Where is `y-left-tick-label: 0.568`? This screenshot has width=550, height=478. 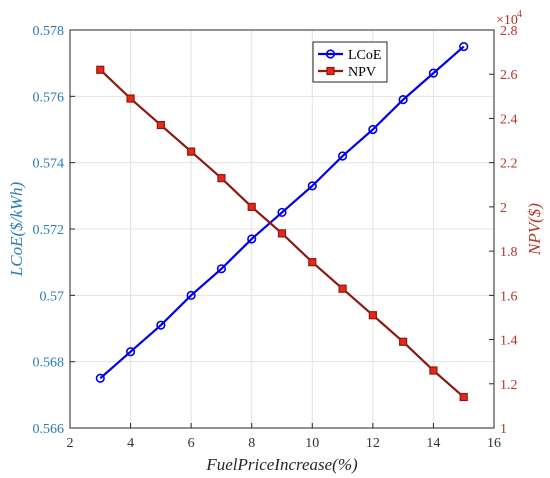 y-left-tick-label: 0.568 is located at coordinates (49, 363).